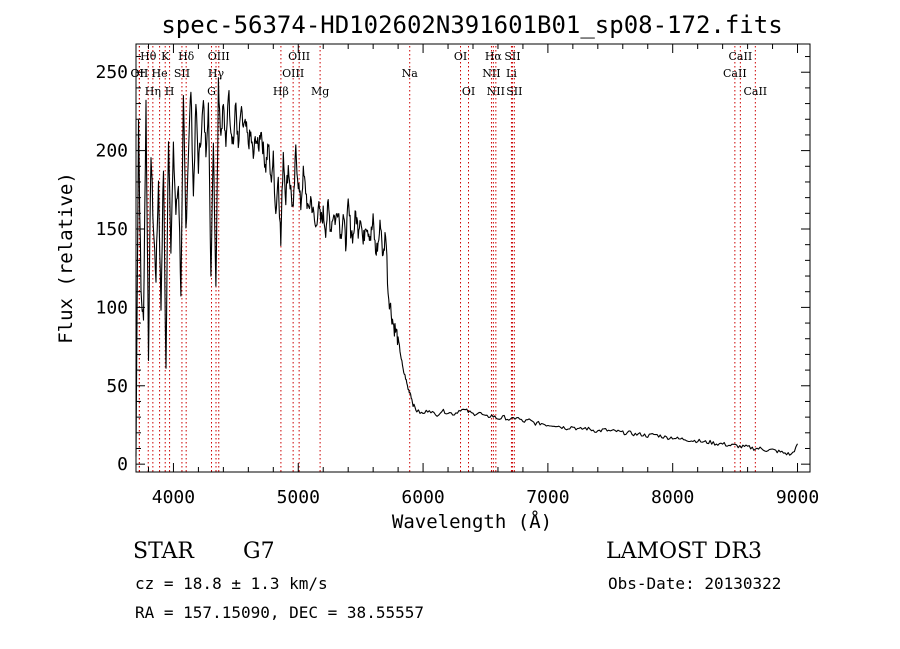 The image size is (900, 649). What do you see at coordinates (259, 551) in the screenshot?
I see `object-subclass: G7` at bounding box center [259, 551].